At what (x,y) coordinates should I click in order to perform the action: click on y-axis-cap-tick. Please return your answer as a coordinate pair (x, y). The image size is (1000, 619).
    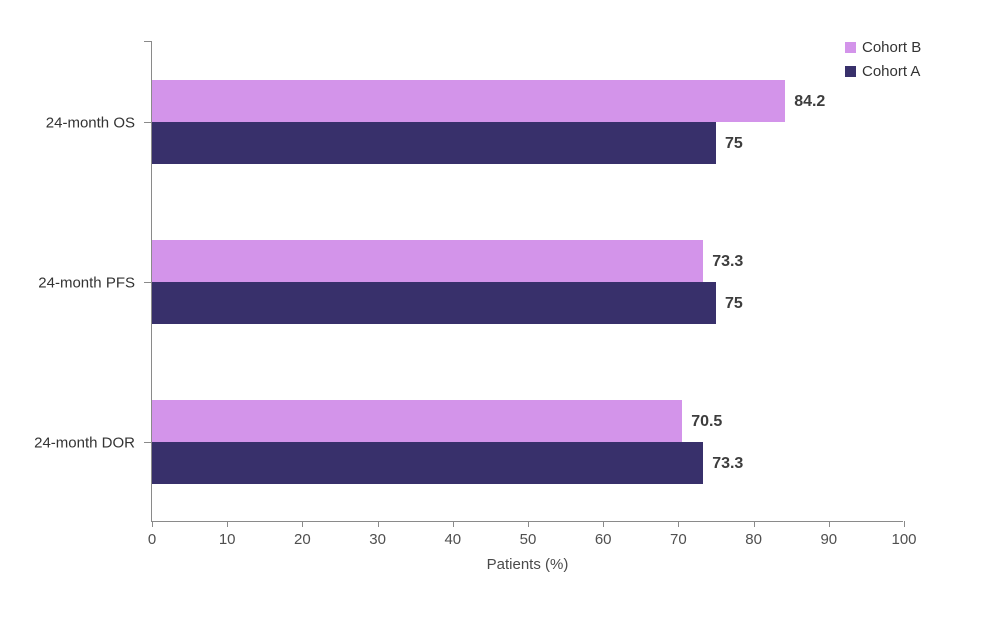
    Looking at the image, I should click on (148, 41).